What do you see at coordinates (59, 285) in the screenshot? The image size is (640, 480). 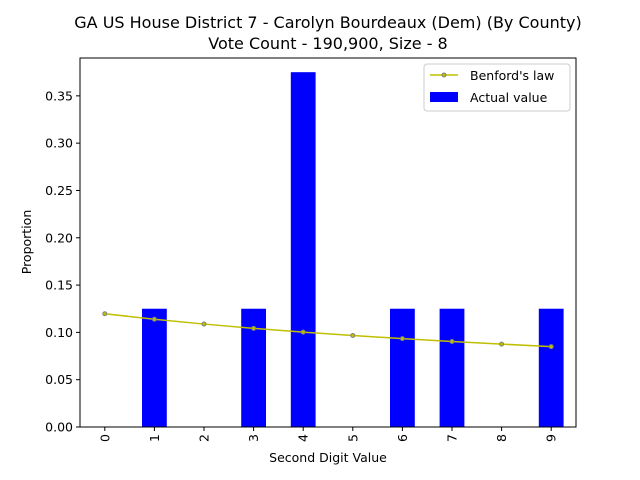 I see `y-tick-label: 0.15` at bounding box center [59, 285].